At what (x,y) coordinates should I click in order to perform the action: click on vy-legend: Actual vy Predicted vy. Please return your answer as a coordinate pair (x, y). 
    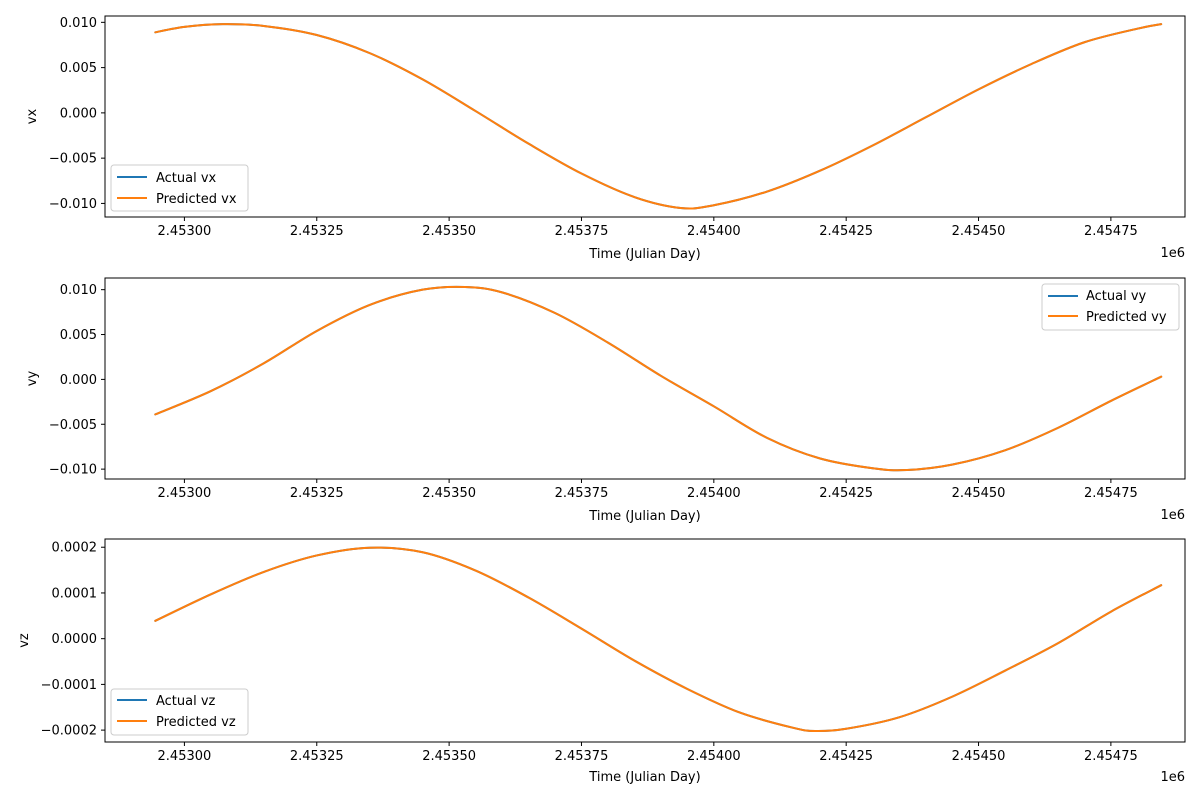
    Looking at the image, I should click on (1110, 307).